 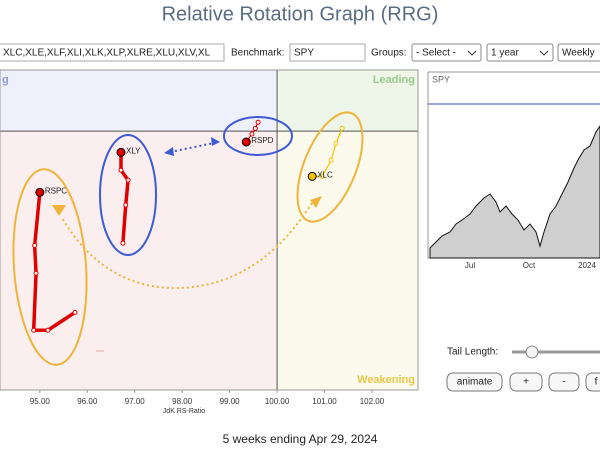 I want to click on benchmark-label: Benchmark:, so click(x=257, y=53).